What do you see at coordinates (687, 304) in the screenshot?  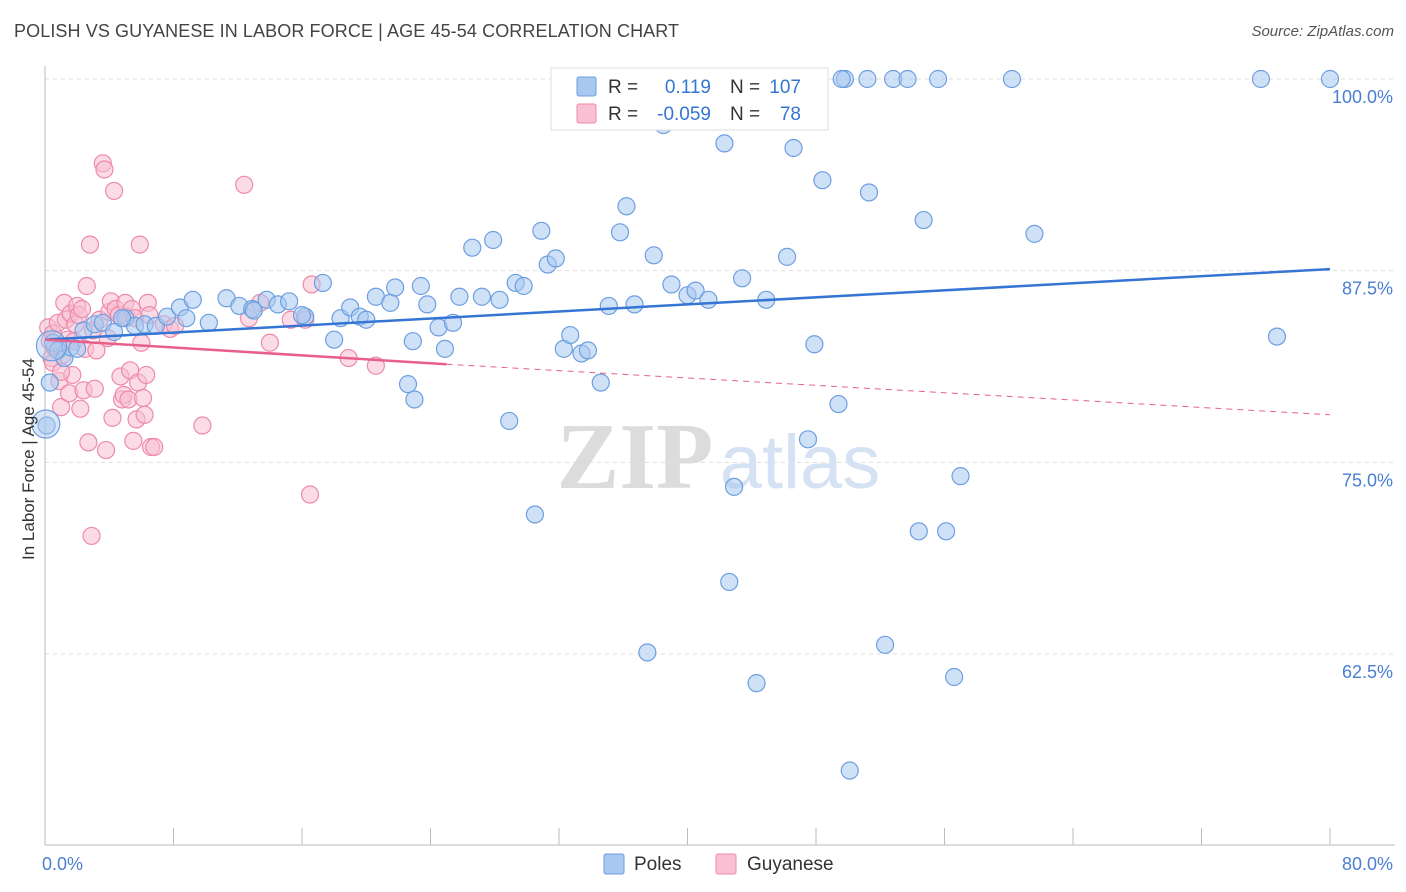 I see `poles-trendline` at bounding box center [687, 304].